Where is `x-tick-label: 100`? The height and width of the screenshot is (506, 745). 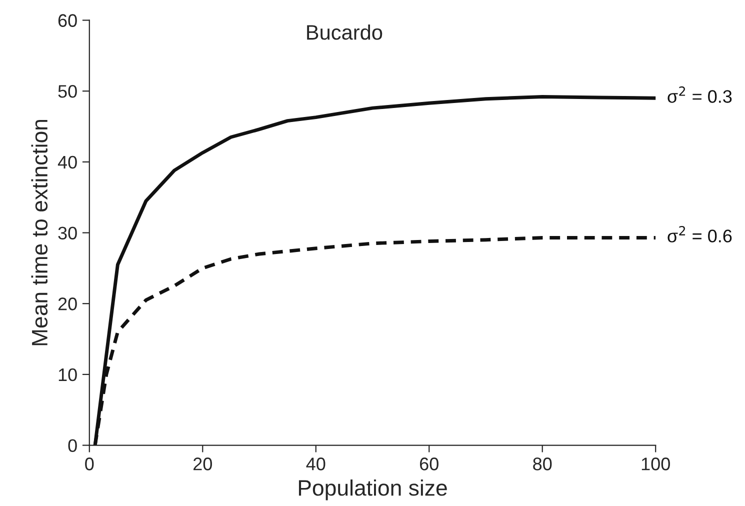 x-tick-label: 100 is located at coordinates (656, 464).